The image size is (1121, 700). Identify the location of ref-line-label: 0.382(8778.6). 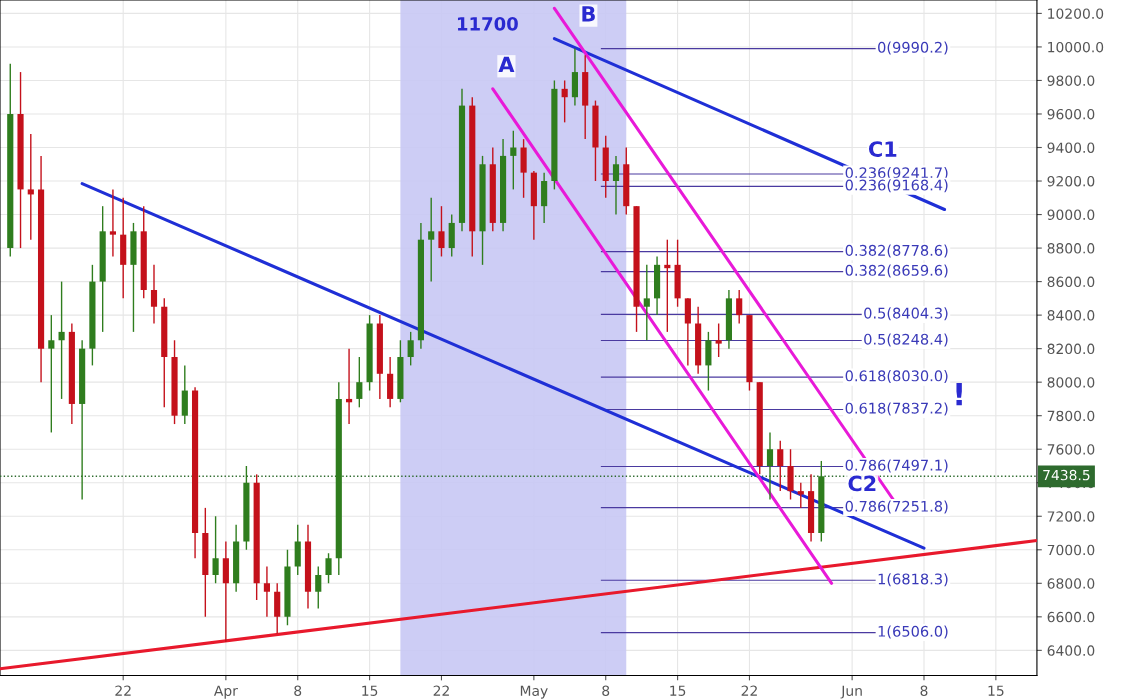
(896, 251).